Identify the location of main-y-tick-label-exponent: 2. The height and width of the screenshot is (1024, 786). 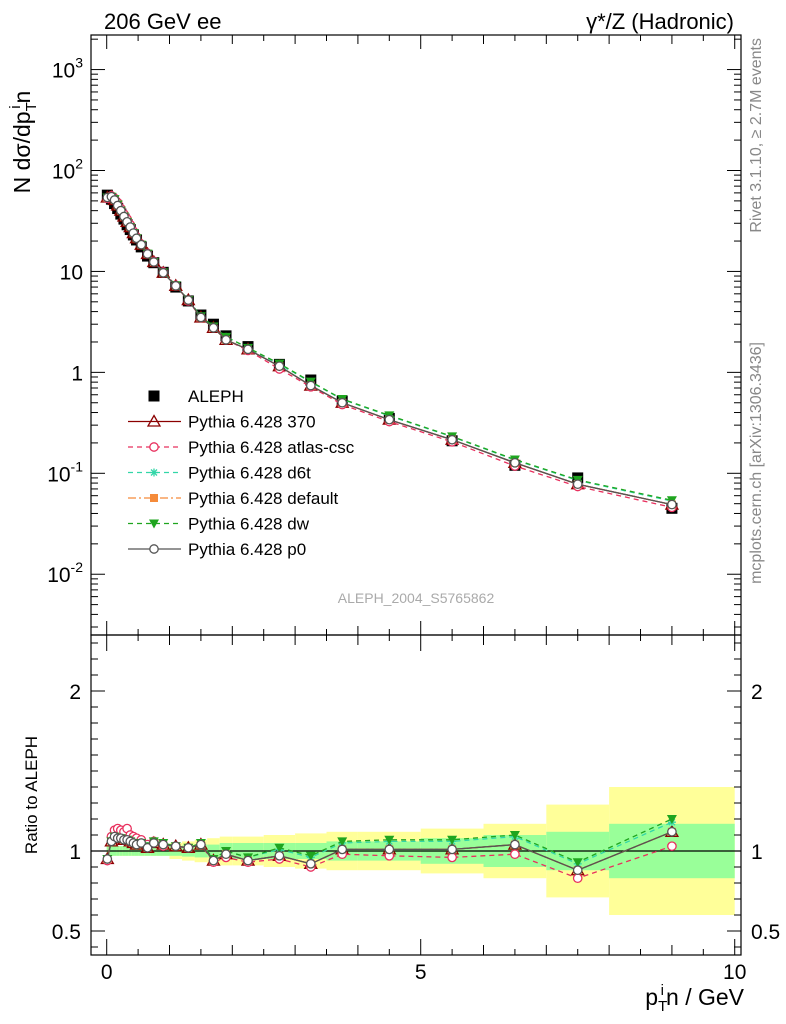
(79, 163).